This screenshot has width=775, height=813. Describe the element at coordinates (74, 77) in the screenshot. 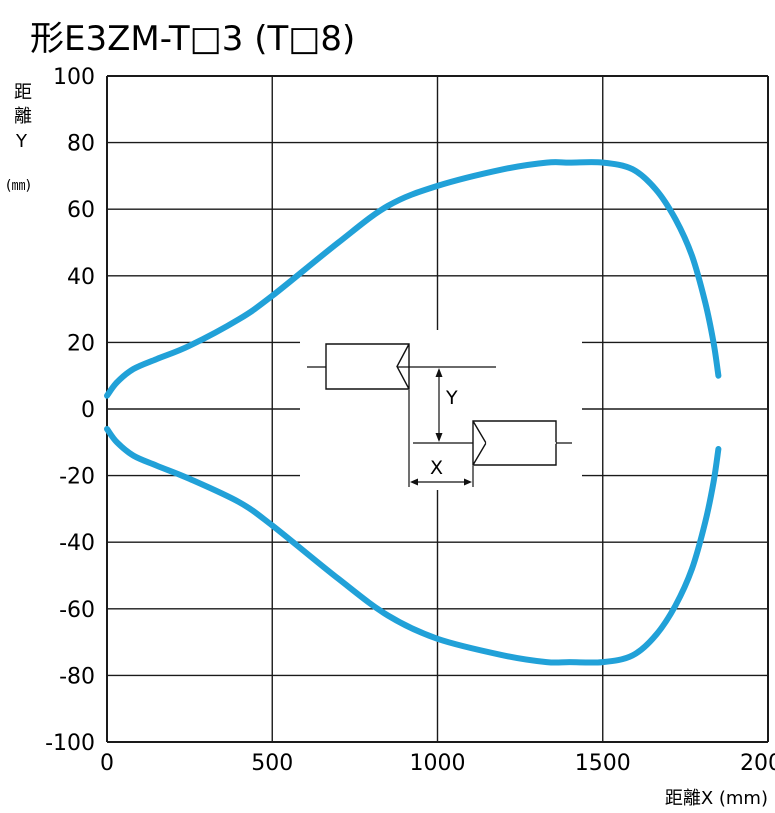

I see `y-tick-label: 100` at that location.